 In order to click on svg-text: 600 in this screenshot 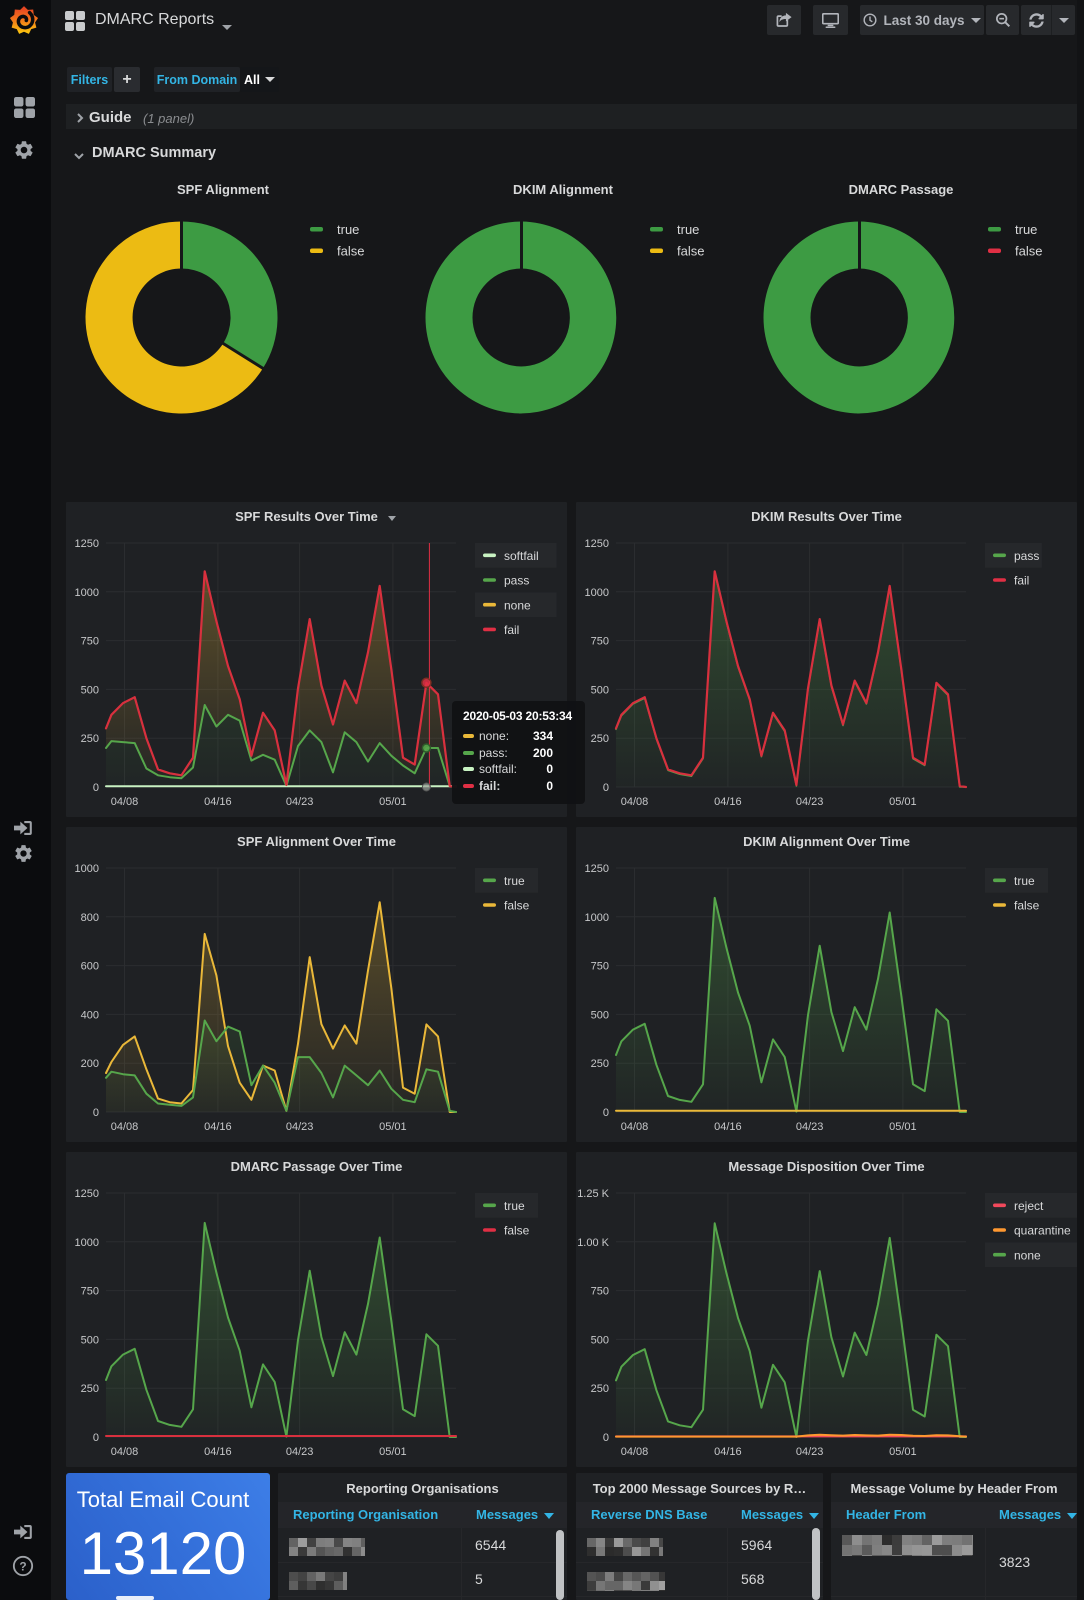, I will do `click(90, 967)`.